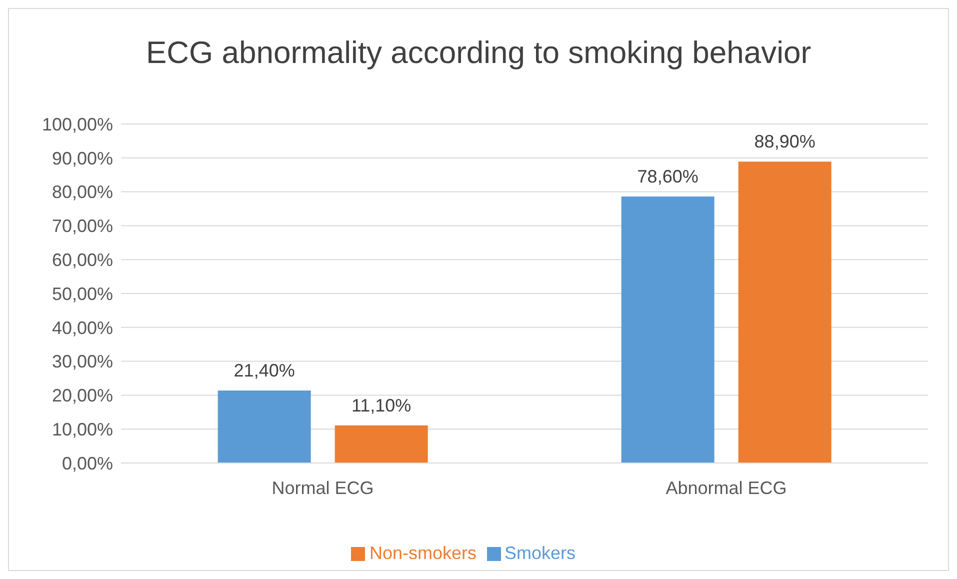 Image resolution: width=957 pixels, height=579 pixels. What do you see at coordinates (82, 158) in the screenshot?
I see `y-tick-label: 90,00%` at bounding box center [82, 158].